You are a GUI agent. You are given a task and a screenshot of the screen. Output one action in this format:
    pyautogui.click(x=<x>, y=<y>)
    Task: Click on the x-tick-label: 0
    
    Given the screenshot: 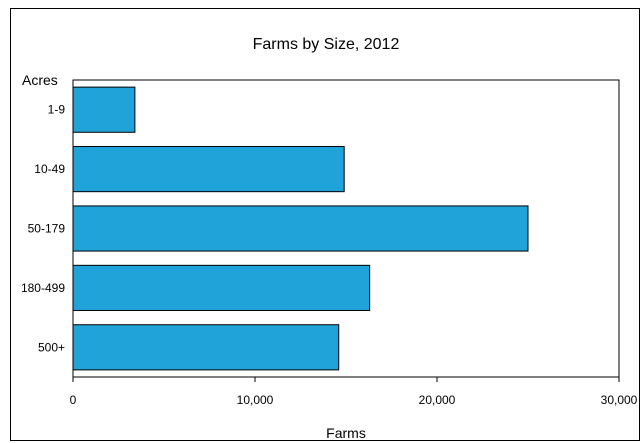 What is the action you would take?
    pyautogui.click(x=73, y=400)
    